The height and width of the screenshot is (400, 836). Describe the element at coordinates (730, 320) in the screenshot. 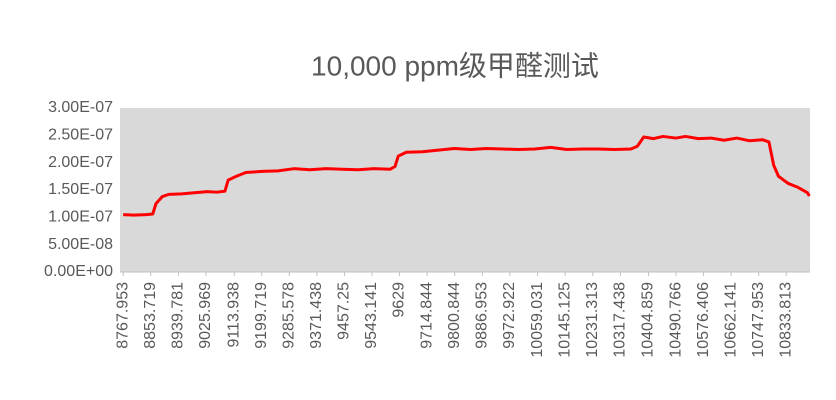

I see `x-tick-label: 10662.141` at that location.